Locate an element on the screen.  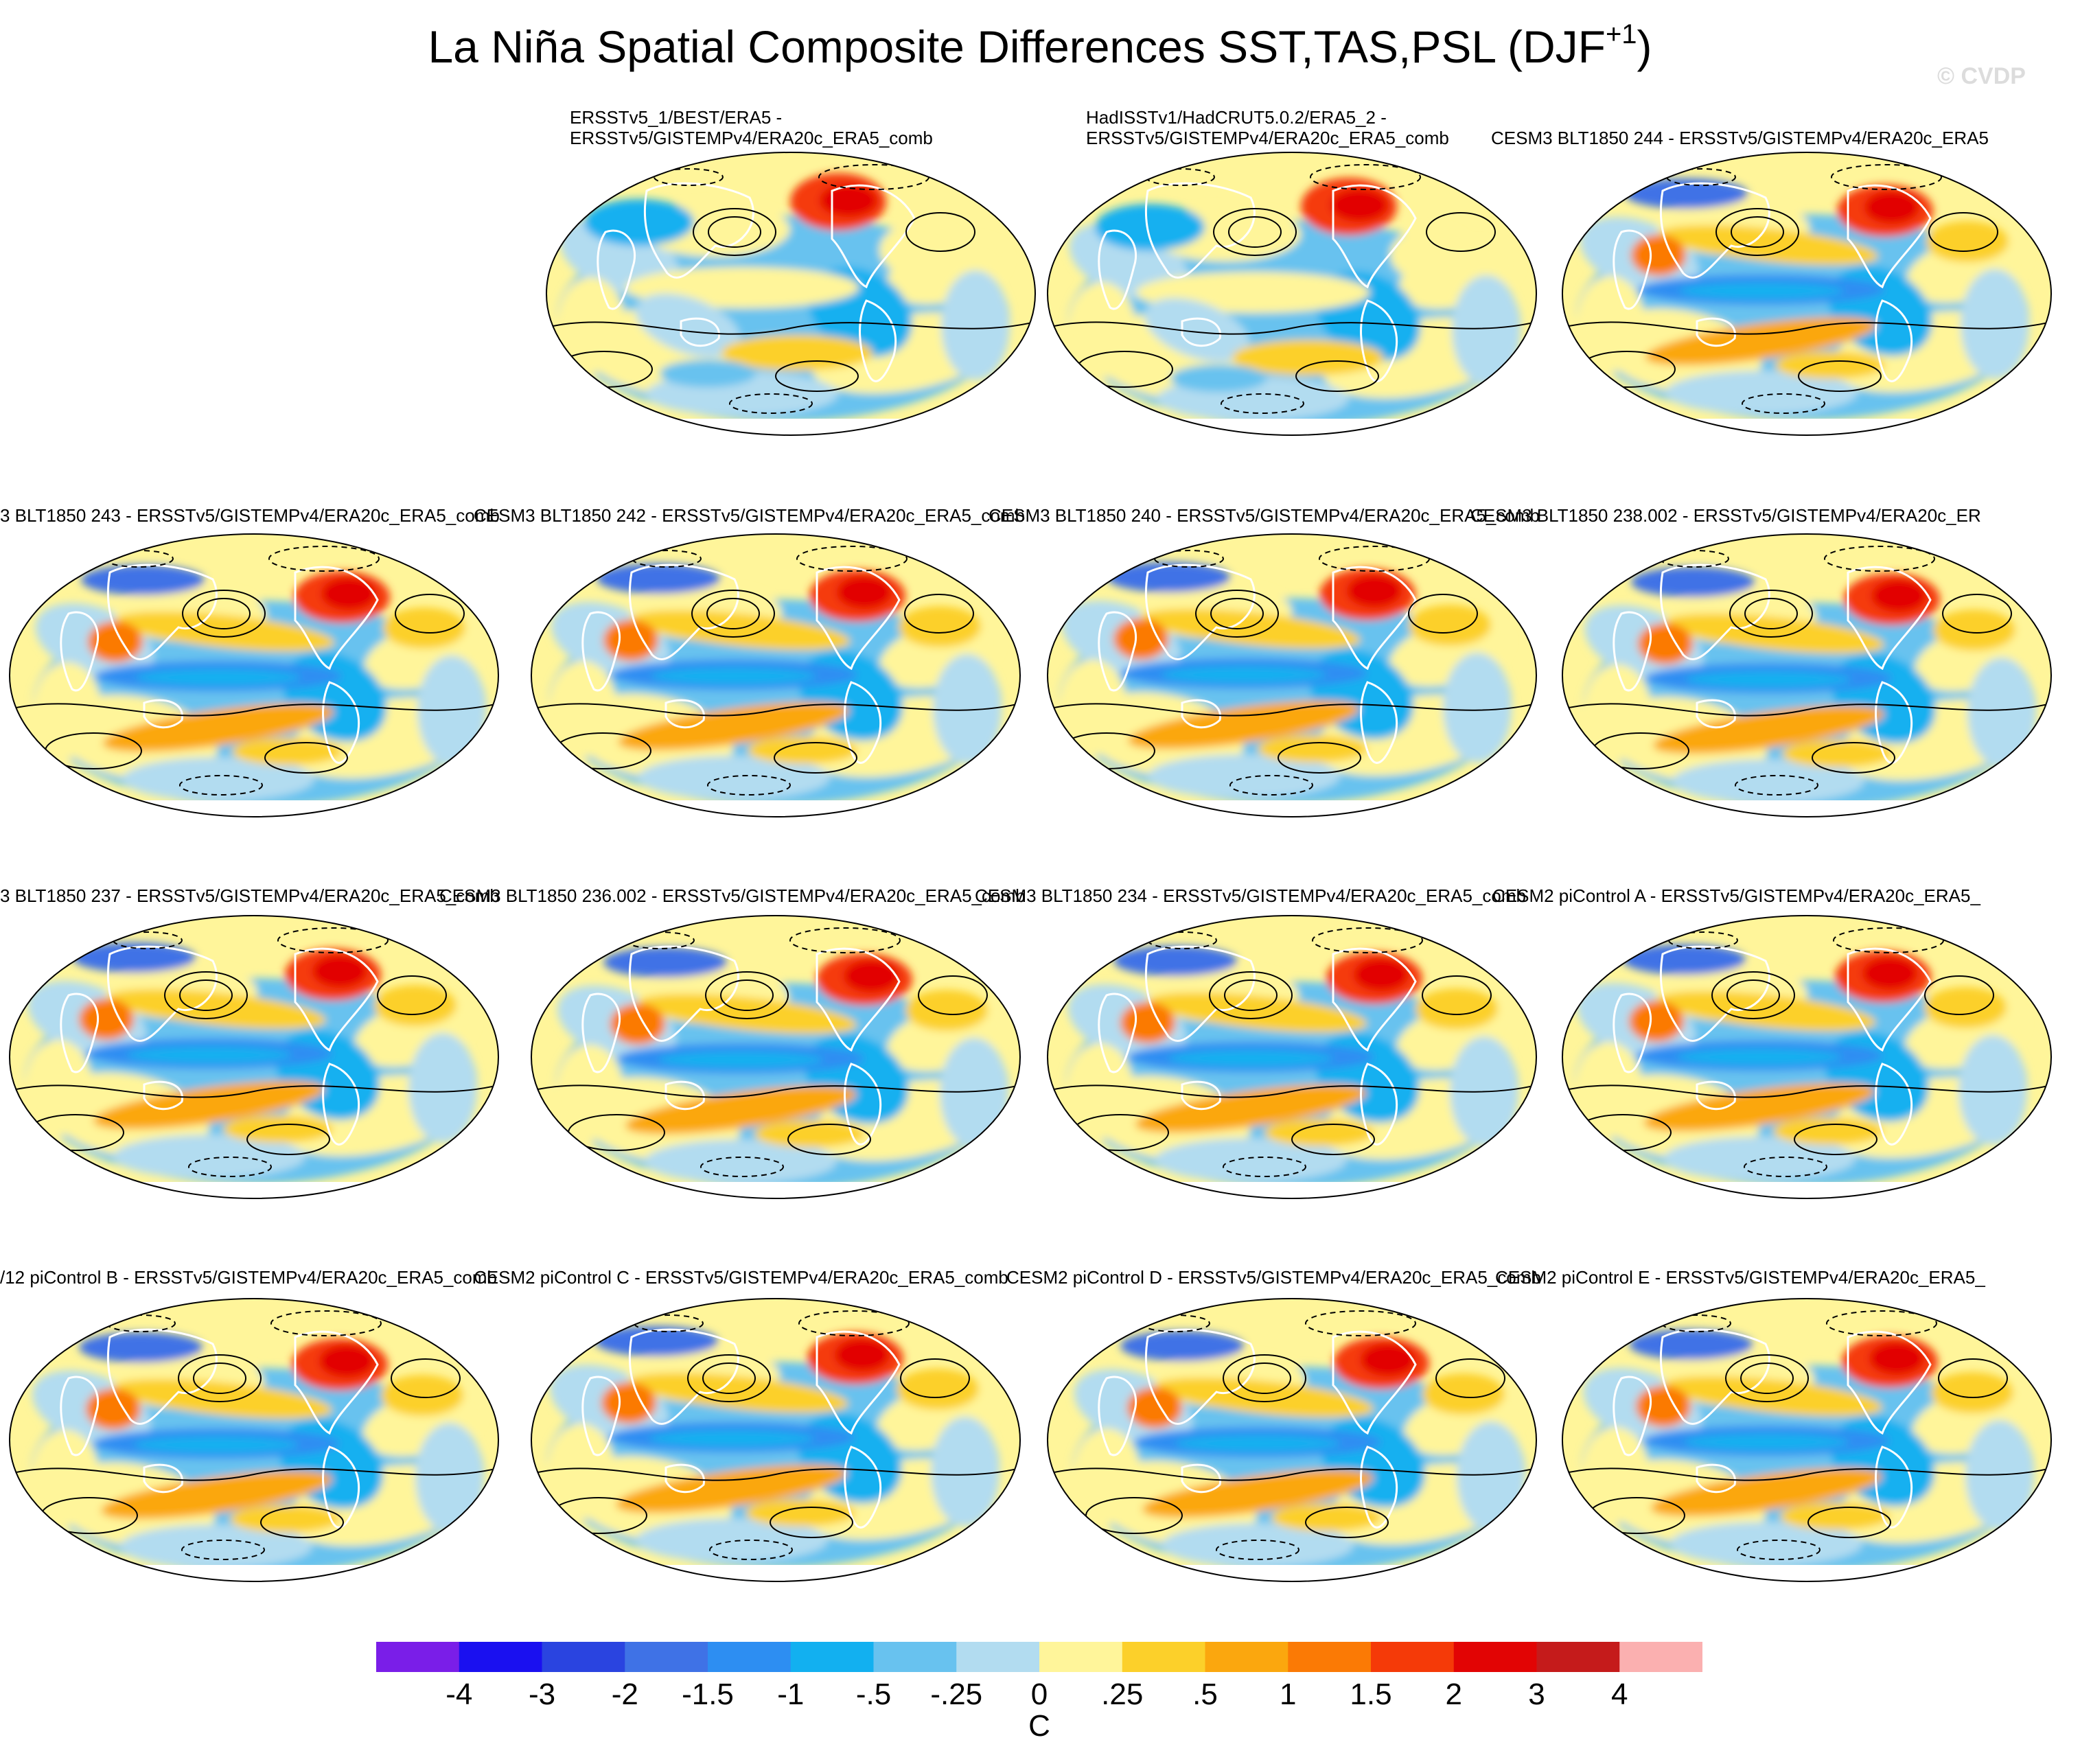
colorbar-tick-label: -1.5 is located at coordinates (708, 1694).